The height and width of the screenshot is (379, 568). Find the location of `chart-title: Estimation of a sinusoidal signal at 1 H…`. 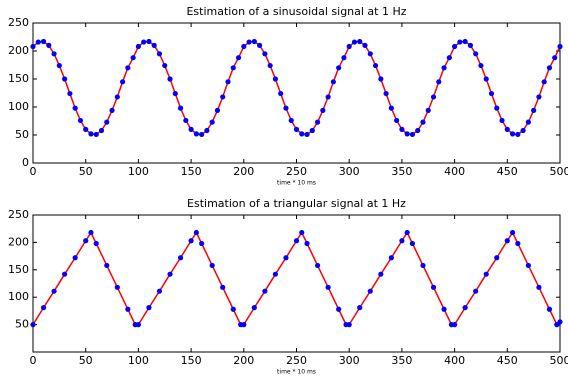

chart-title: Estimation of a sinusoidal signal at 1 H… is located at coordinates (296, 11).